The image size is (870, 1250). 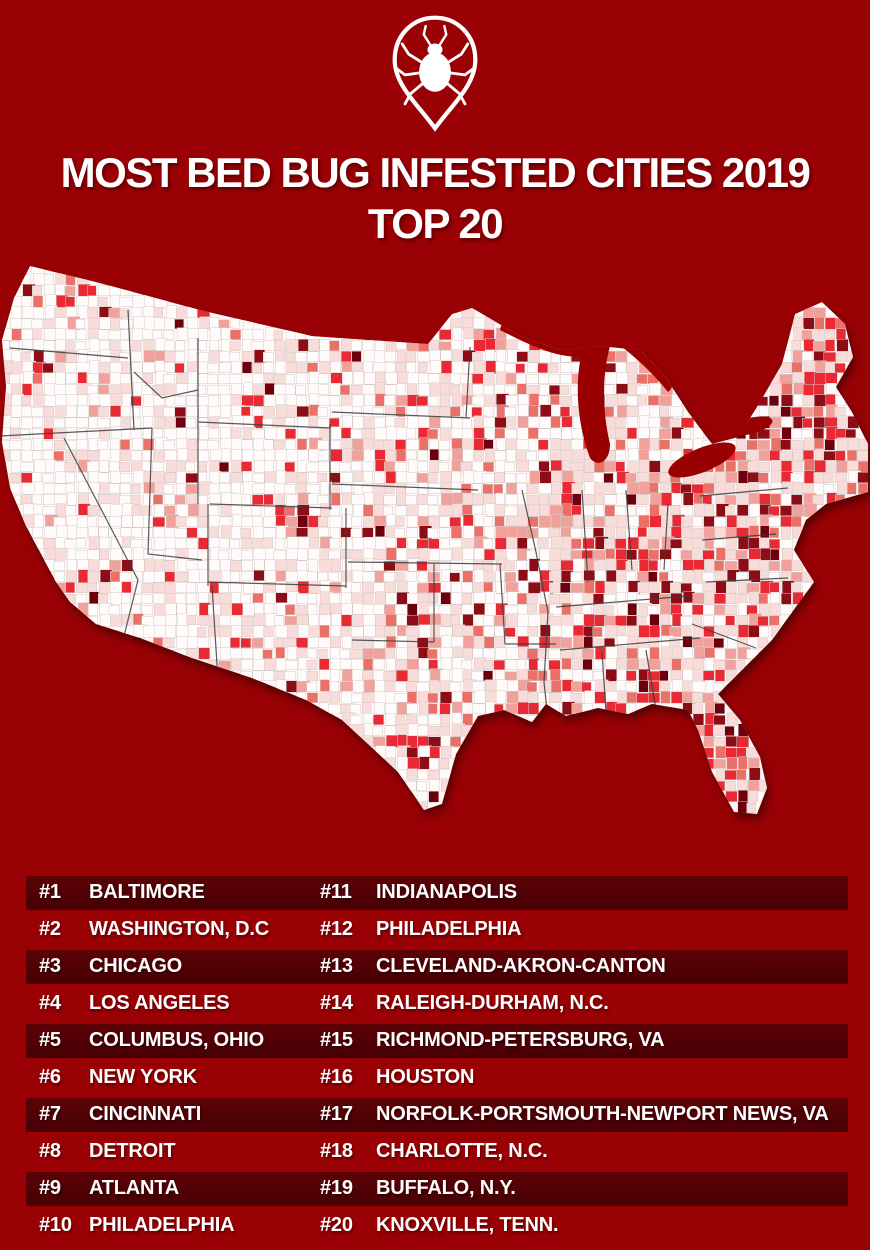 I want to click on ranking-row-1: #1 BALTIMORE #11 INDIANAPOLIS, so click(x=437, y=892).